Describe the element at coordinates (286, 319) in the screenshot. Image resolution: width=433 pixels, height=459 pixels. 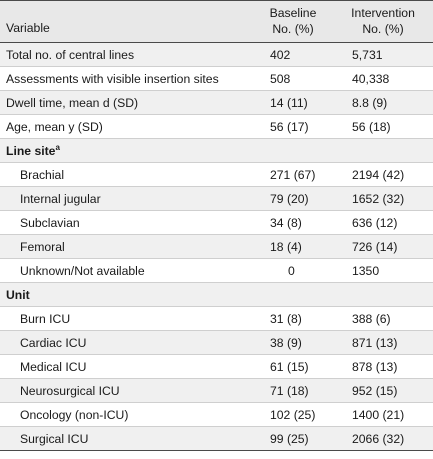
I see `row-baseline: 31 (8)` at that location.